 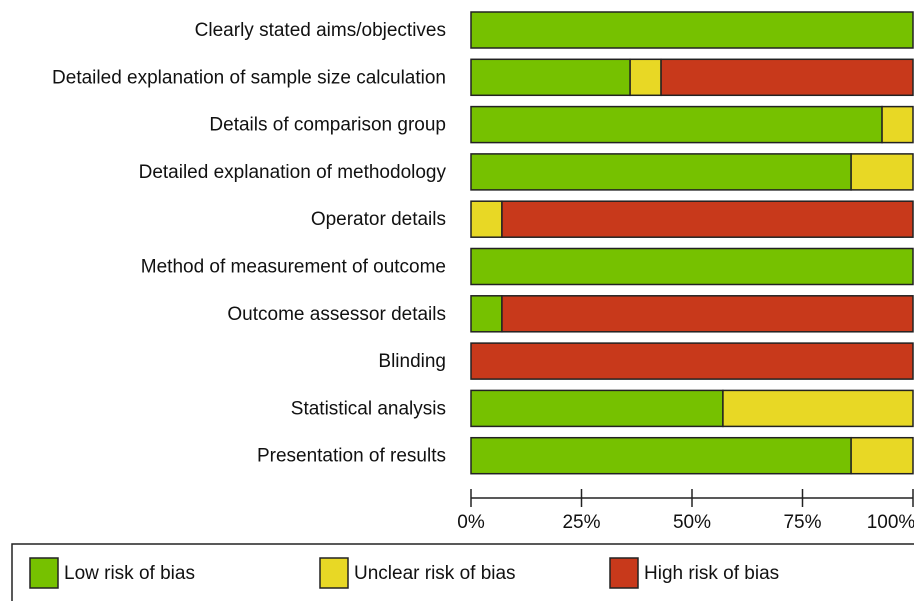 What do you see at coordinates (378, 219) in the screenshot?
I see `y-tick-label: Operator details` at bounding box center [378, 219].